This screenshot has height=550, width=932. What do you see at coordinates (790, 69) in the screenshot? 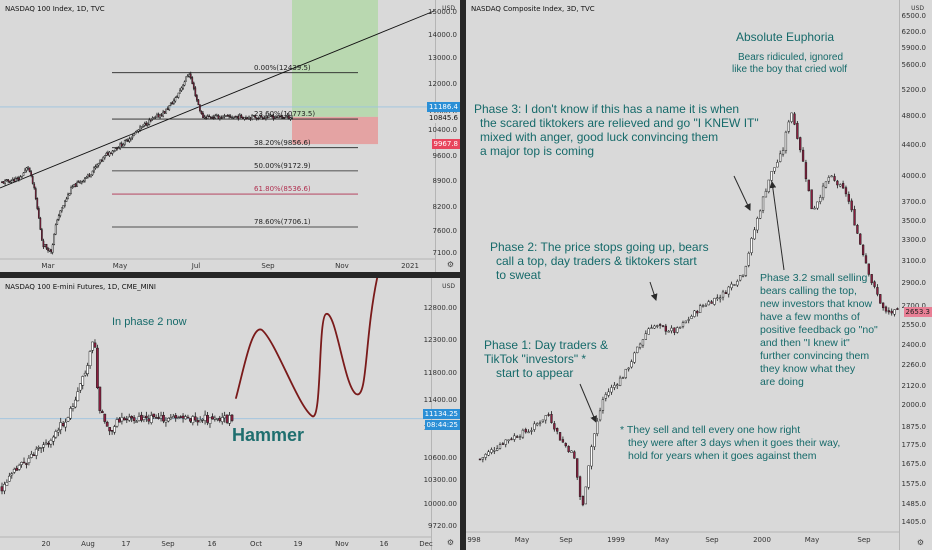
I see `note-line: like the boy that cried wolf` at bounding box center [790, 69].